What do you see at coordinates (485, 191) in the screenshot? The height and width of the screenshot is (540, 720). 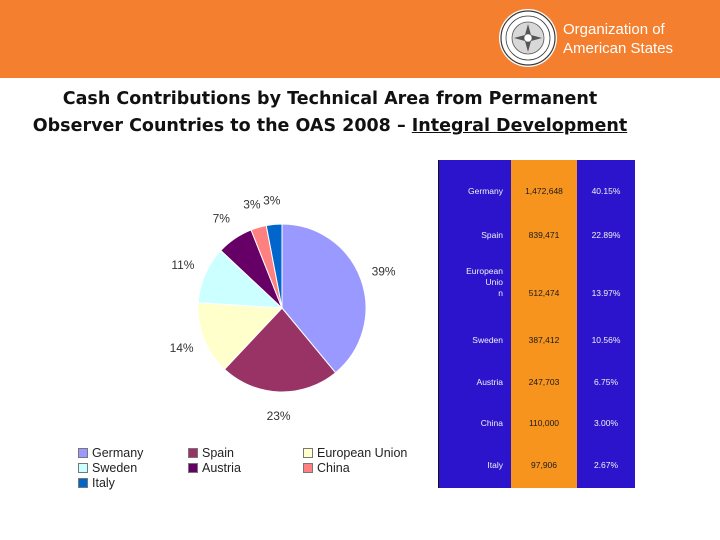 I see `country-cell: Germany` at bounding box center [485, 191].